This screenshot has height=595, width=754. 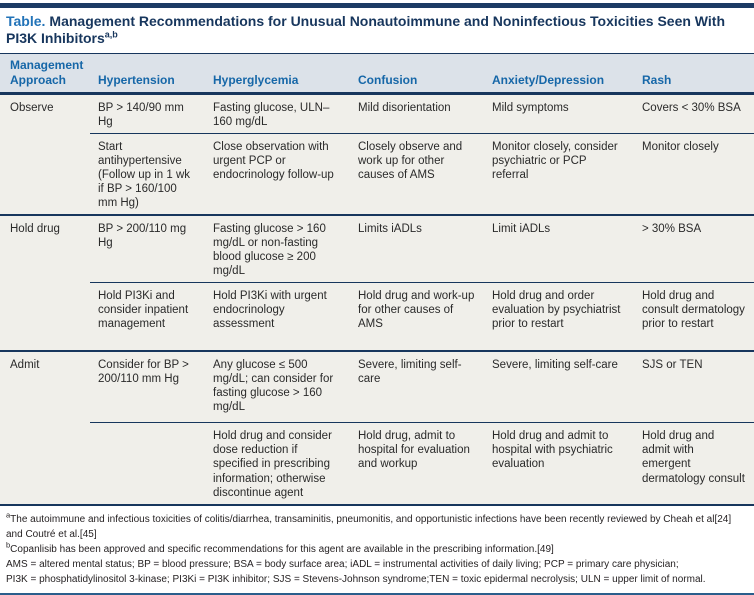 I want to click on table-cell: BP > 200/110 mg Hg, so click(x=147, y=248).